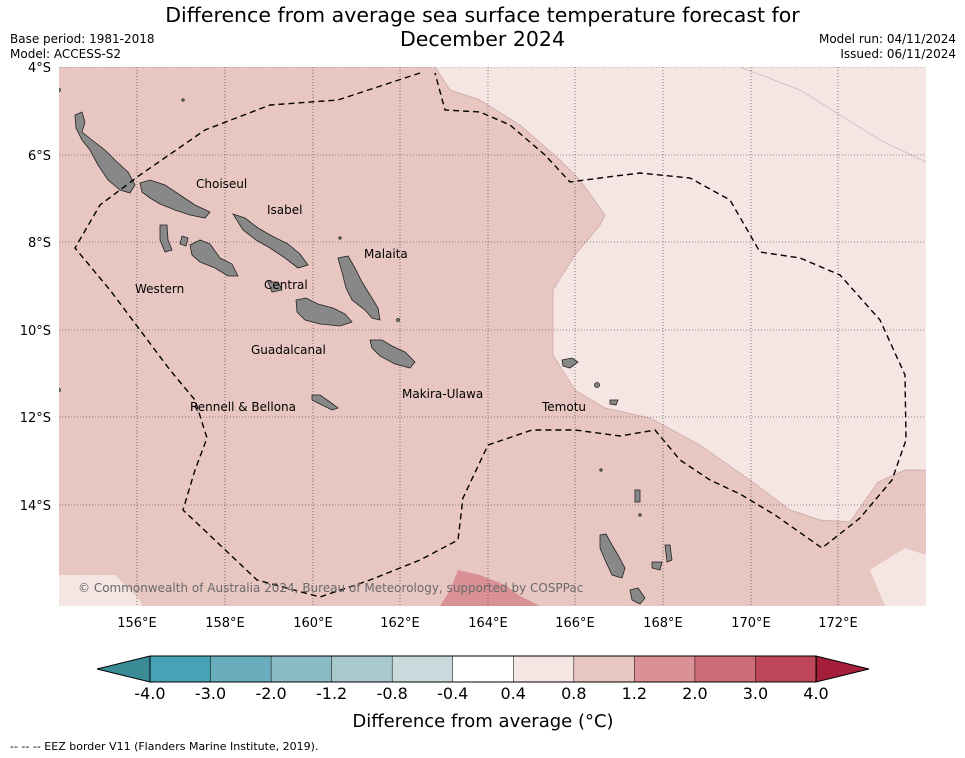 This screenshot has width=965, height=758. What do you see at coordinates (225, 623) in the screenshot?
I see `lon-label: 158°E` at bounding box center [225, 623].